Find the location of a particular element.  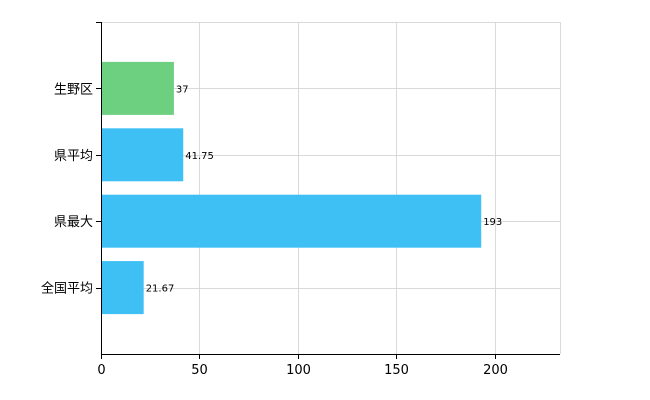

data-label-3: 21.67 is located at coordinates (160, 289).